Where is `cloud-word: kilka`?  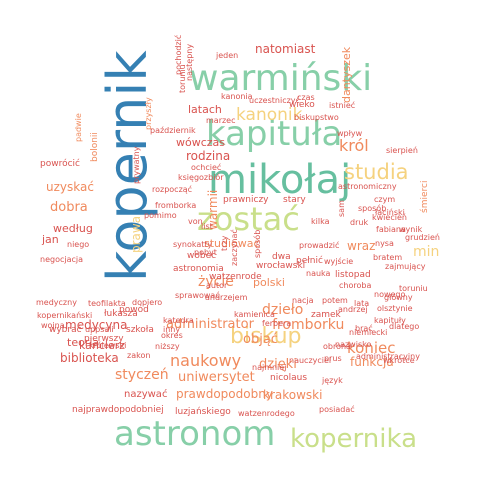 cloud-word: kilka is located at coordinates (320, 221).